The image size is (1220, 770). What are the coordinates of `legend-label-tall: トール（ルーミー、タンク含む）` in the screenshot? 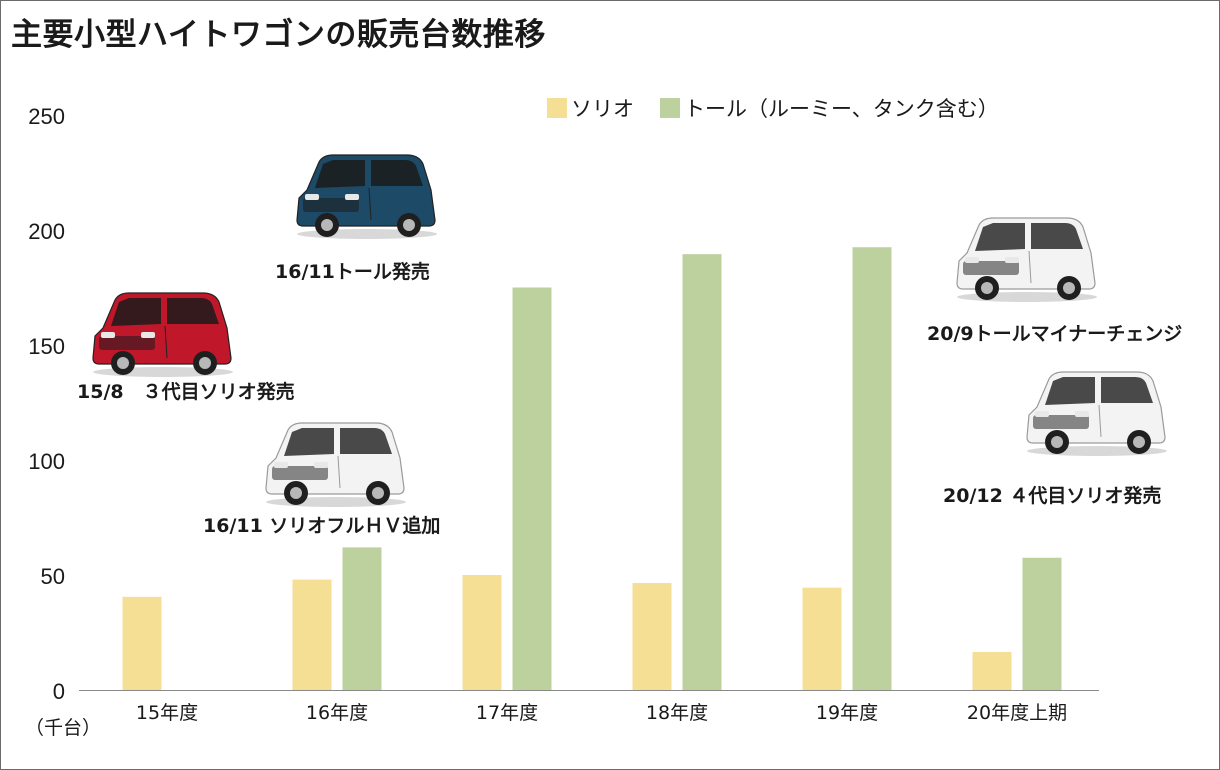 It's located at (841, 109).